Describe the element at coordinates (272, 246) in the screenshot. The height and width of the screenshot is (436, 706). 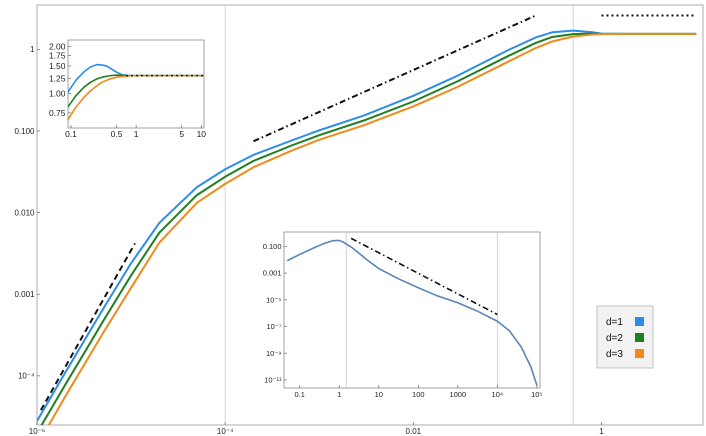
I see `inset-bottom-y-tick-label-5: 0.100` at that location.